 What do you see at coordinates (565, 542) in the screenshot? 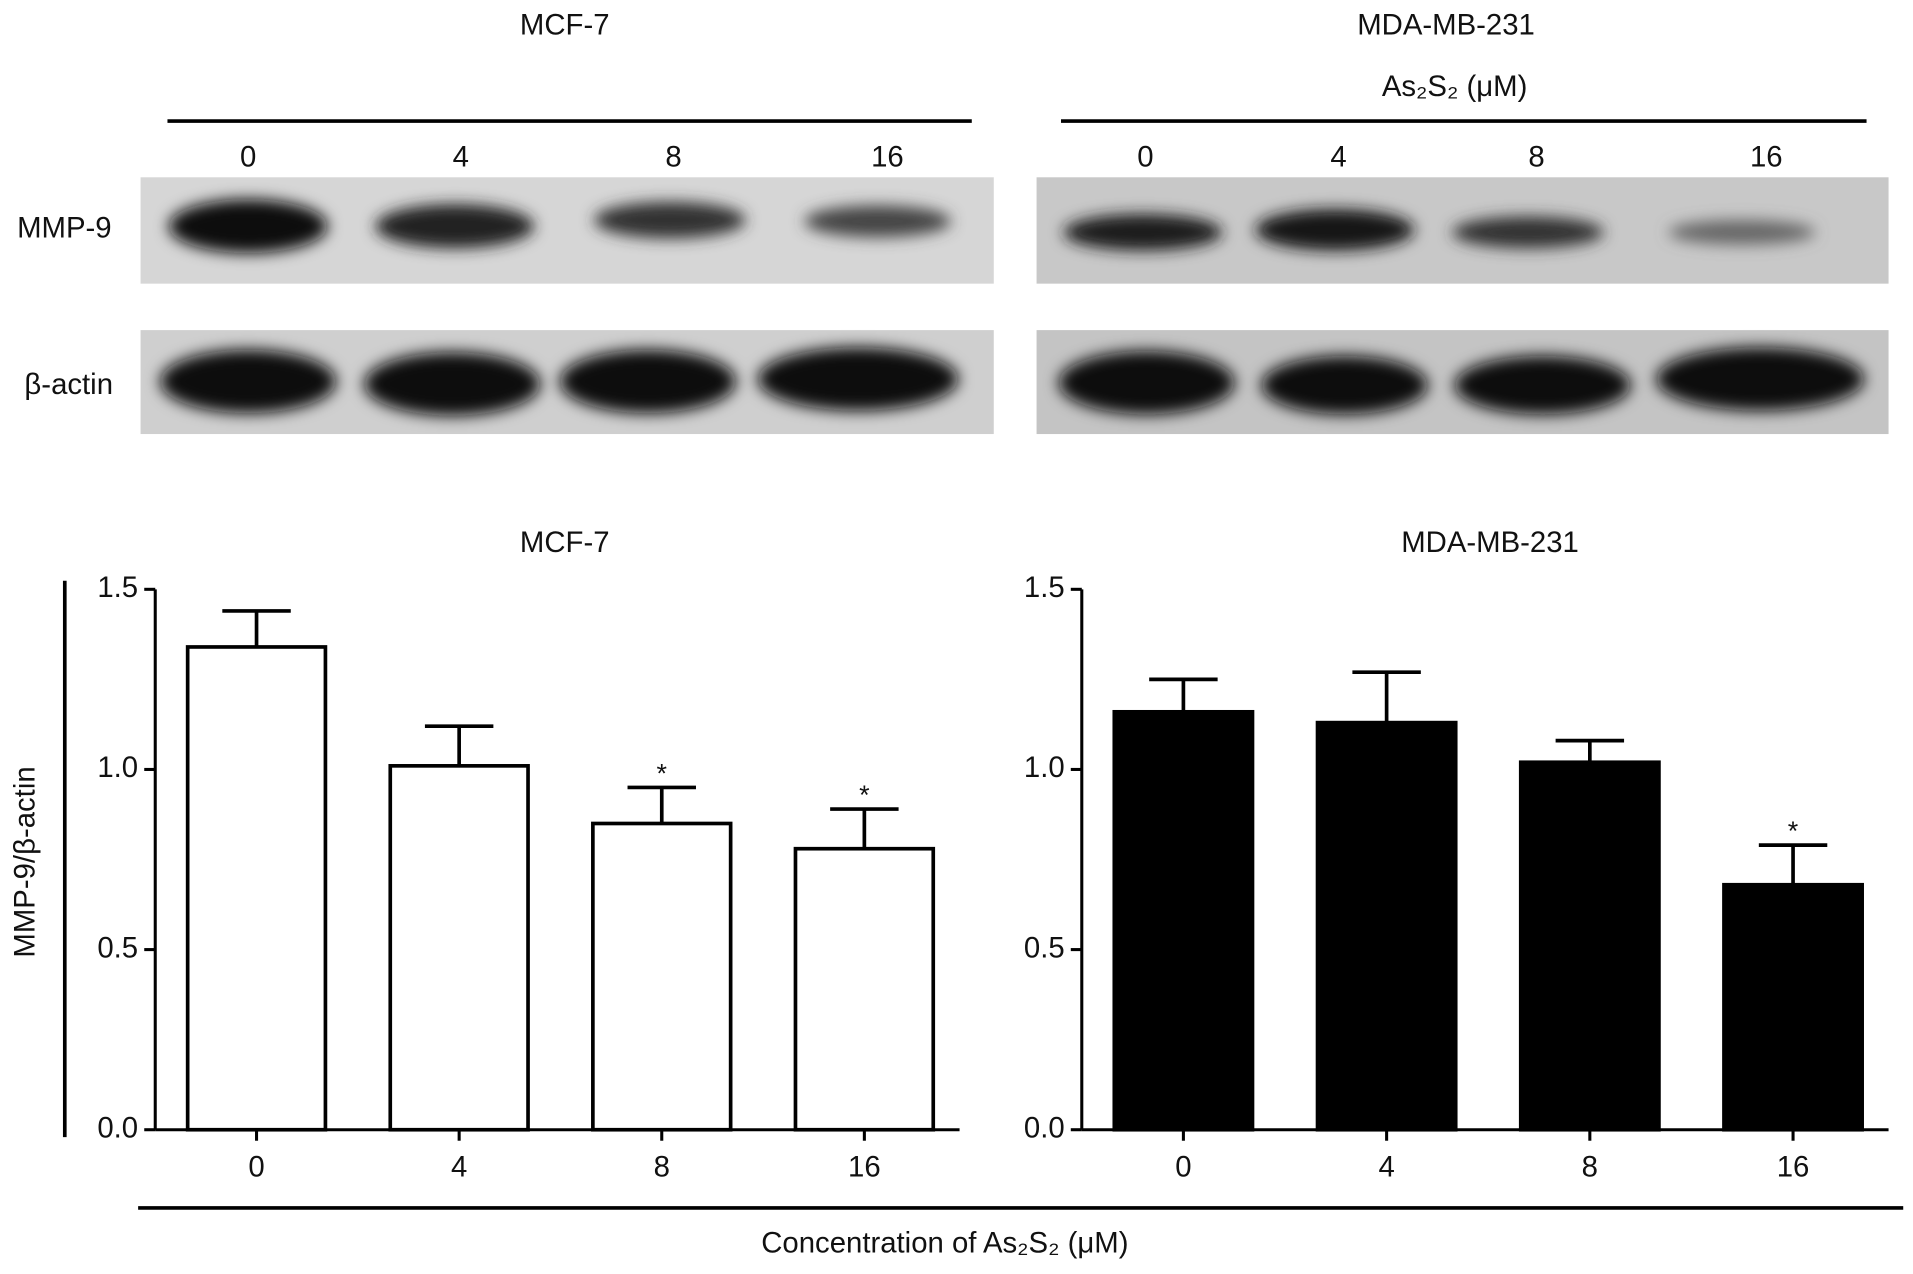
I see `chart-title: MCF-7` at bounding box center [565, 542].